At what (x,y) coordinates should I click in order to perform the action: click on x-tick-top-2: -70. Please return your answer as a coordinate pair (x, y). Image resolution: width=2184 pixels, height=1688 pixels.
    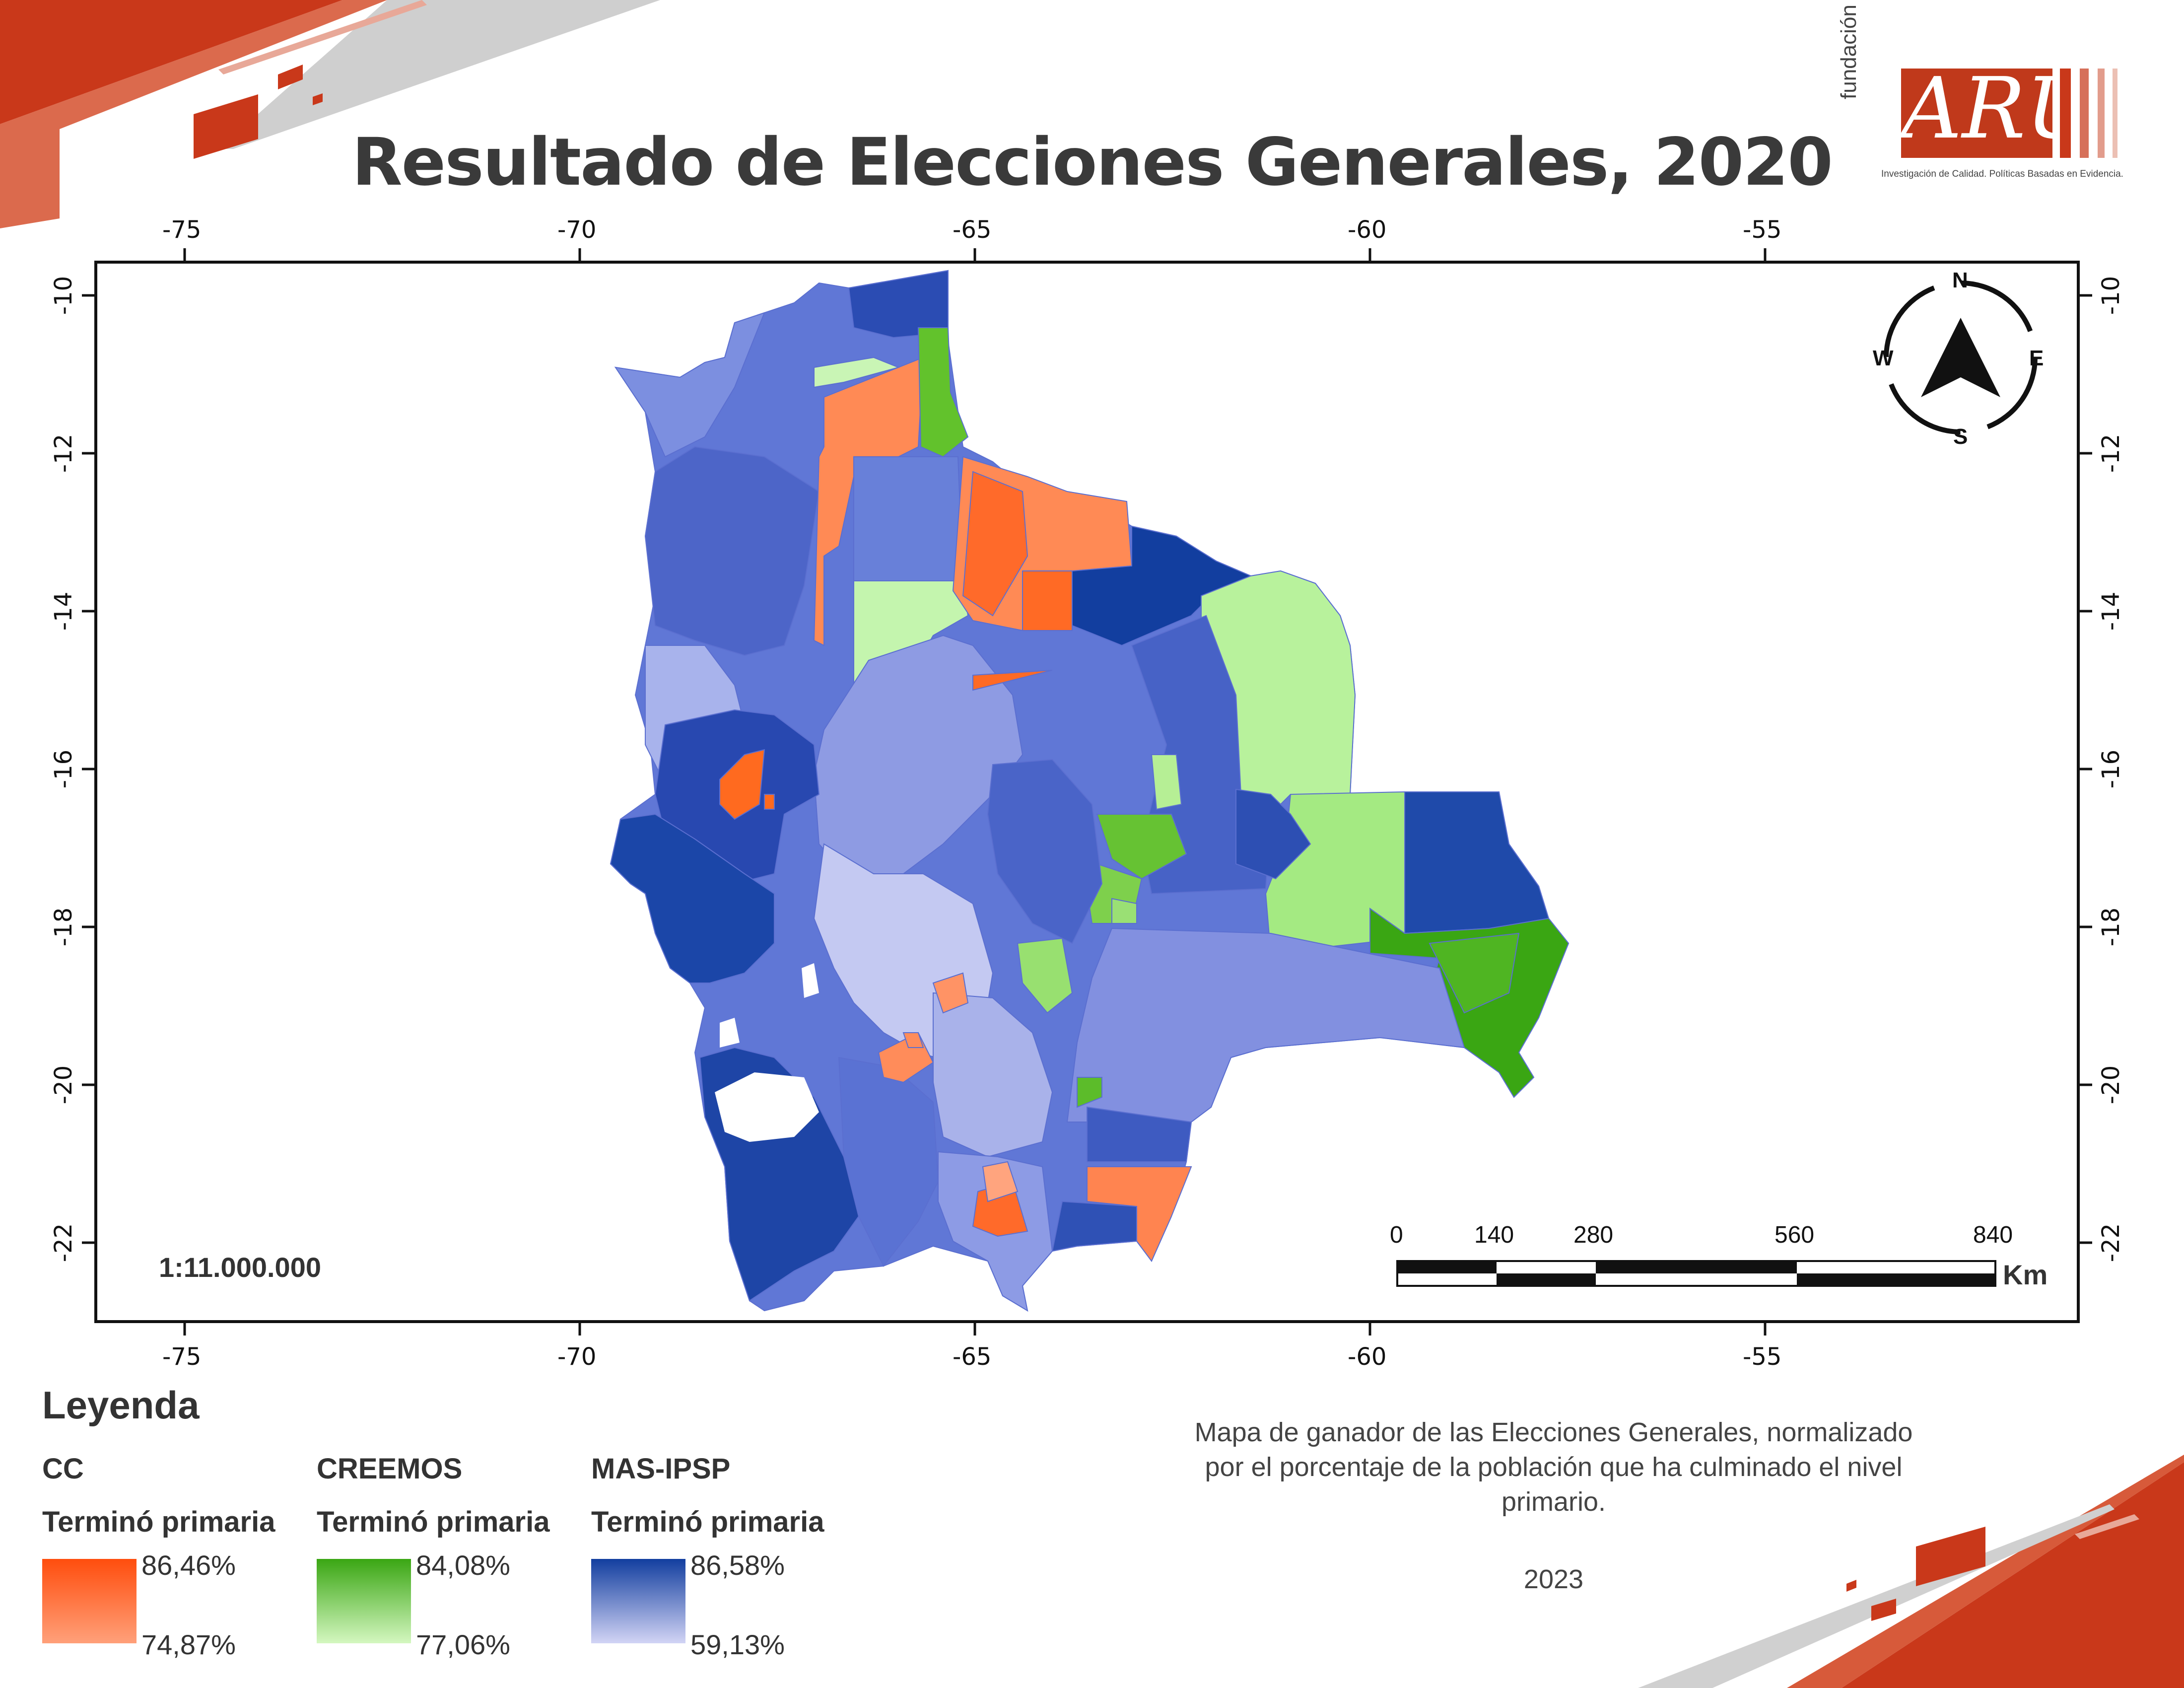
    Looking at the image, I should click on (577, 230).